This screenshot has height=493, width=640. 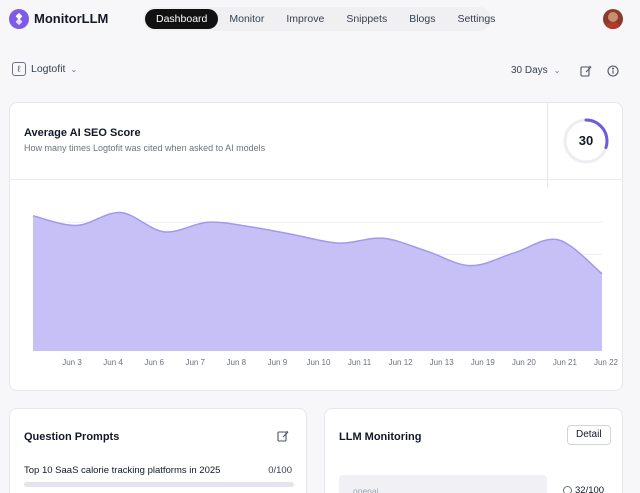 What do you see at coordinates (72, 437) in the screenshot?
I see `prompts-card-title: Question Prompts` at bounding box center [72, 437].